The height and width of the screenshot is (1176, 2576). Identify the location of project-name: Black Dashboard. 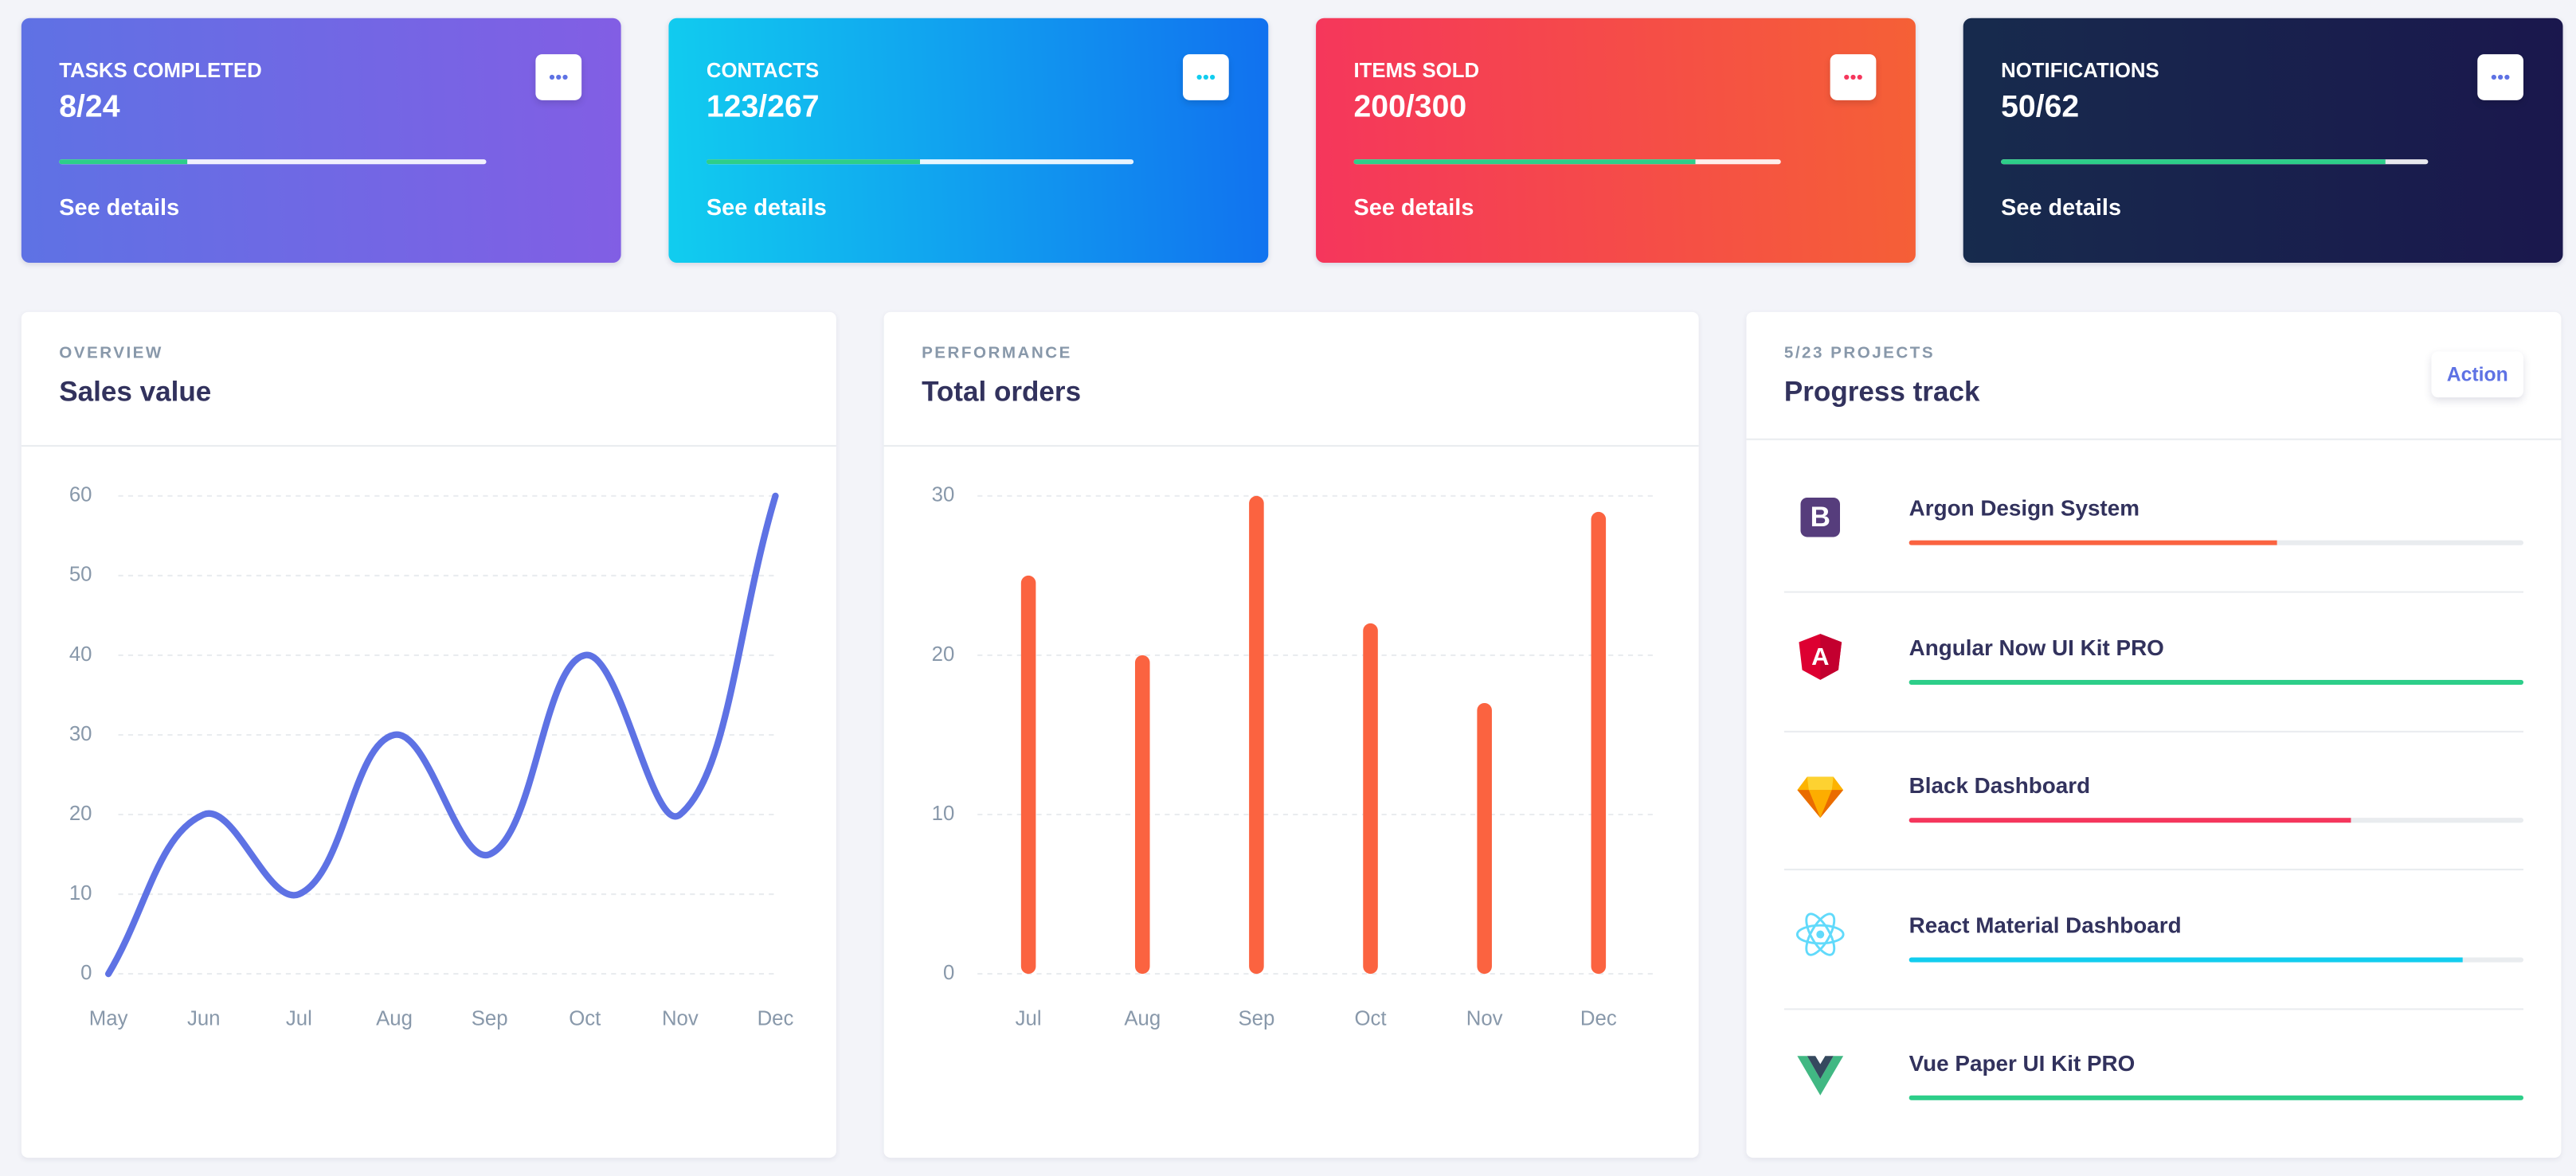
(2000, 786).